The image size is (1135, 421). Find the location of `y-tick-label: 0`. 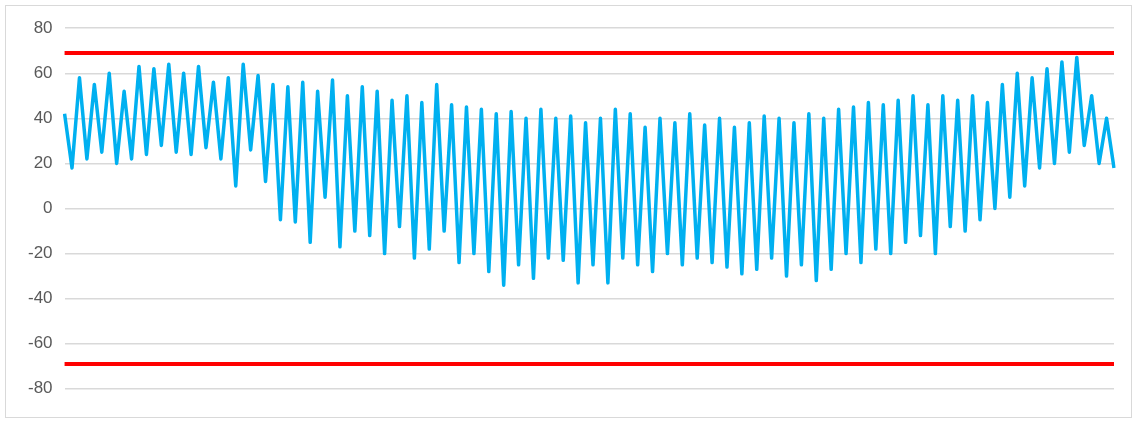

y-tick-label: 0 is located at coordinates (48, 208).